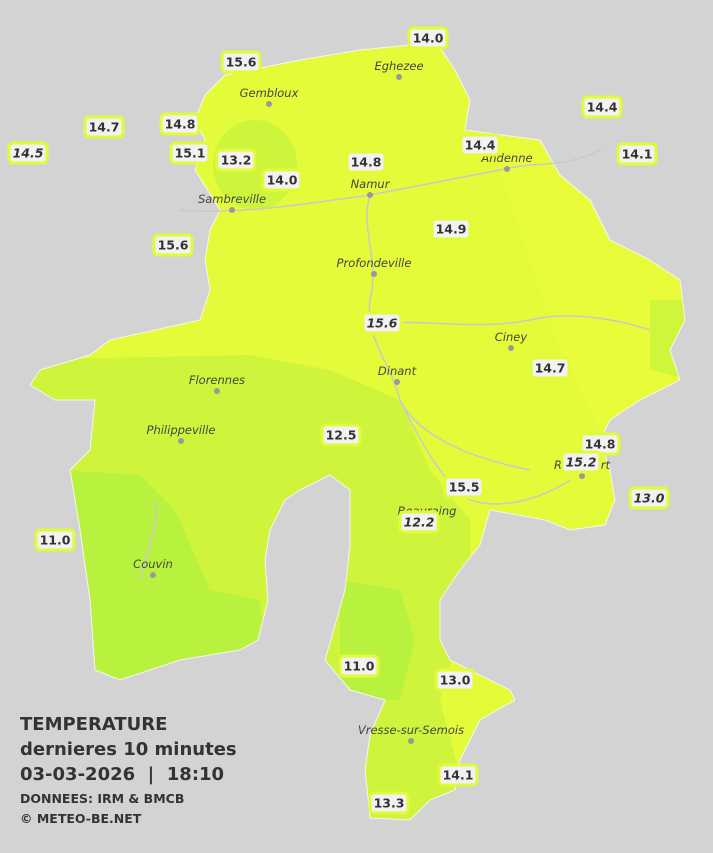 The image size is (713, 853). What do you see at coordinates (122, 774) in the screenshot?
I see `legend-datetime: 03-03-2026 | 18:10` at bounding box center [122, 774].